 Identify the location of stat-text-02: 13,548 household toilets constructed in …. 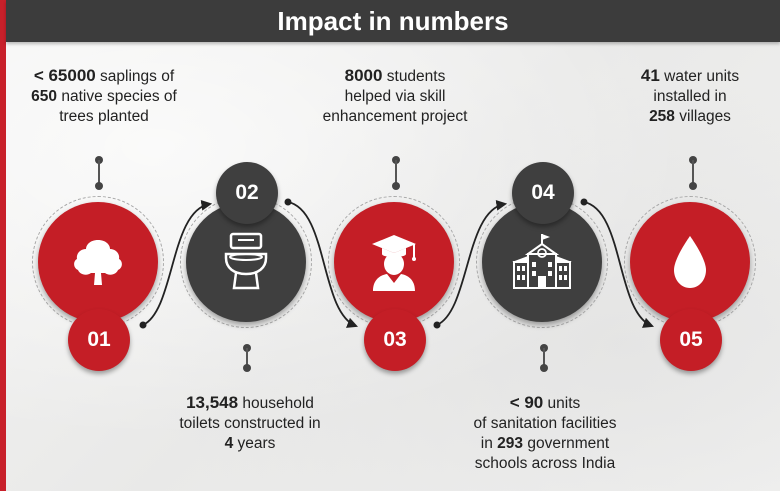
(250, 422).